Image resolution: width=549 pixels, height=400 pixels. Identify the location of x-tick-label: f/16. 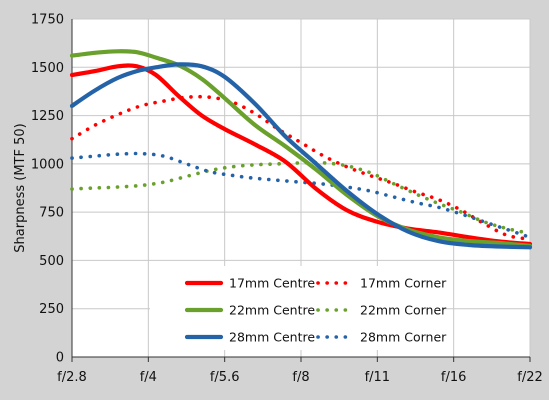
(454, 377).